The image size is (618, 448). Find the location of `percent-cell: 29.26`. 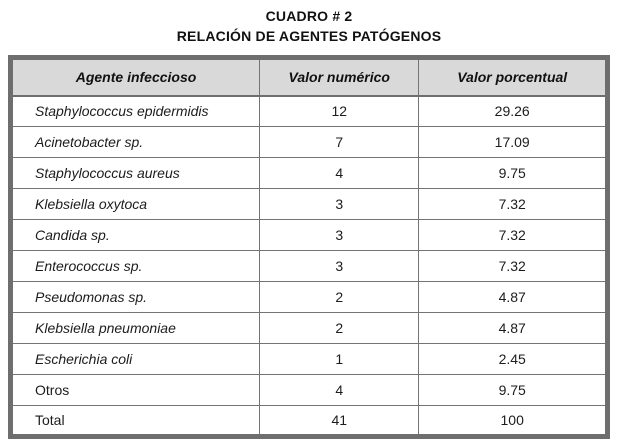

percent-cell: 29.26 is located at coordinates (513, 111).